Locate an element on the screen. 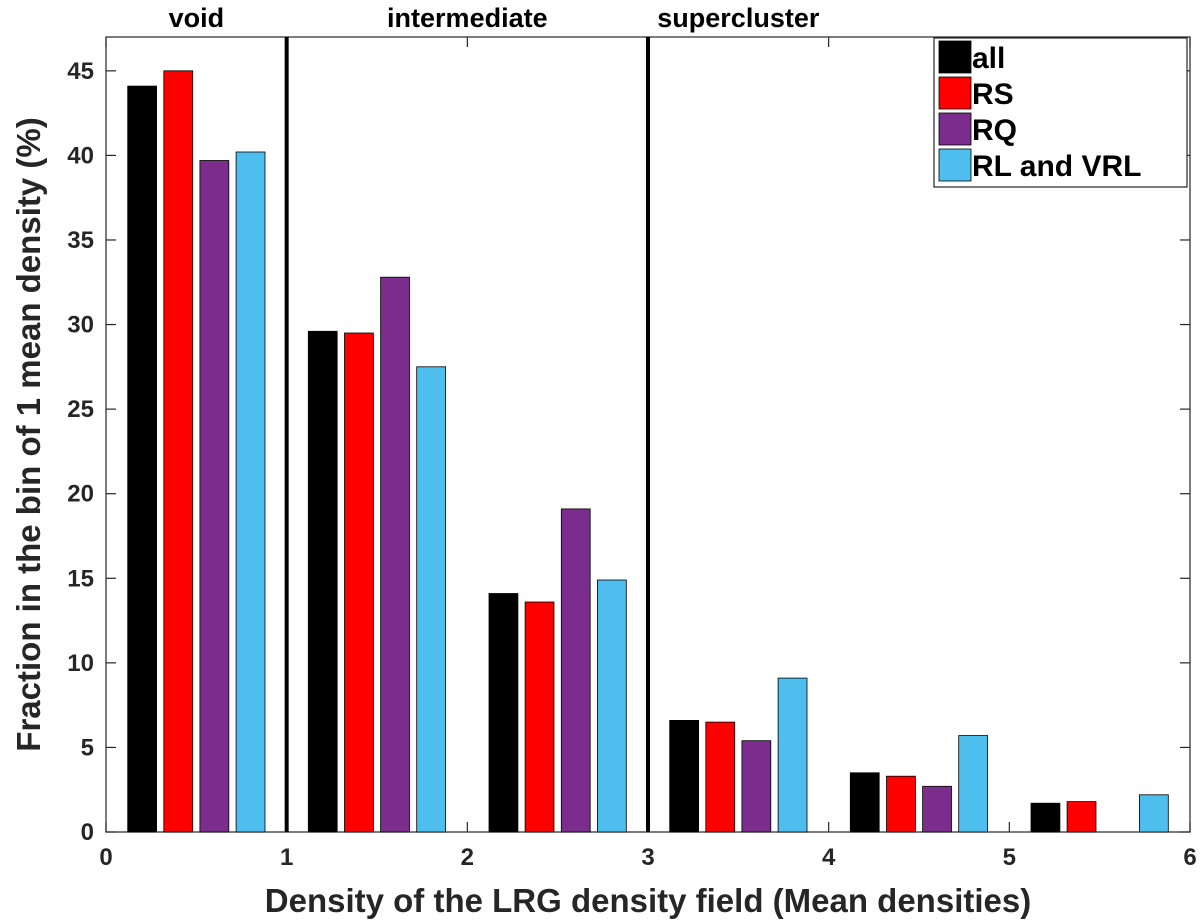  x-tick-label: 5 is located at coordinates (1009, 857).